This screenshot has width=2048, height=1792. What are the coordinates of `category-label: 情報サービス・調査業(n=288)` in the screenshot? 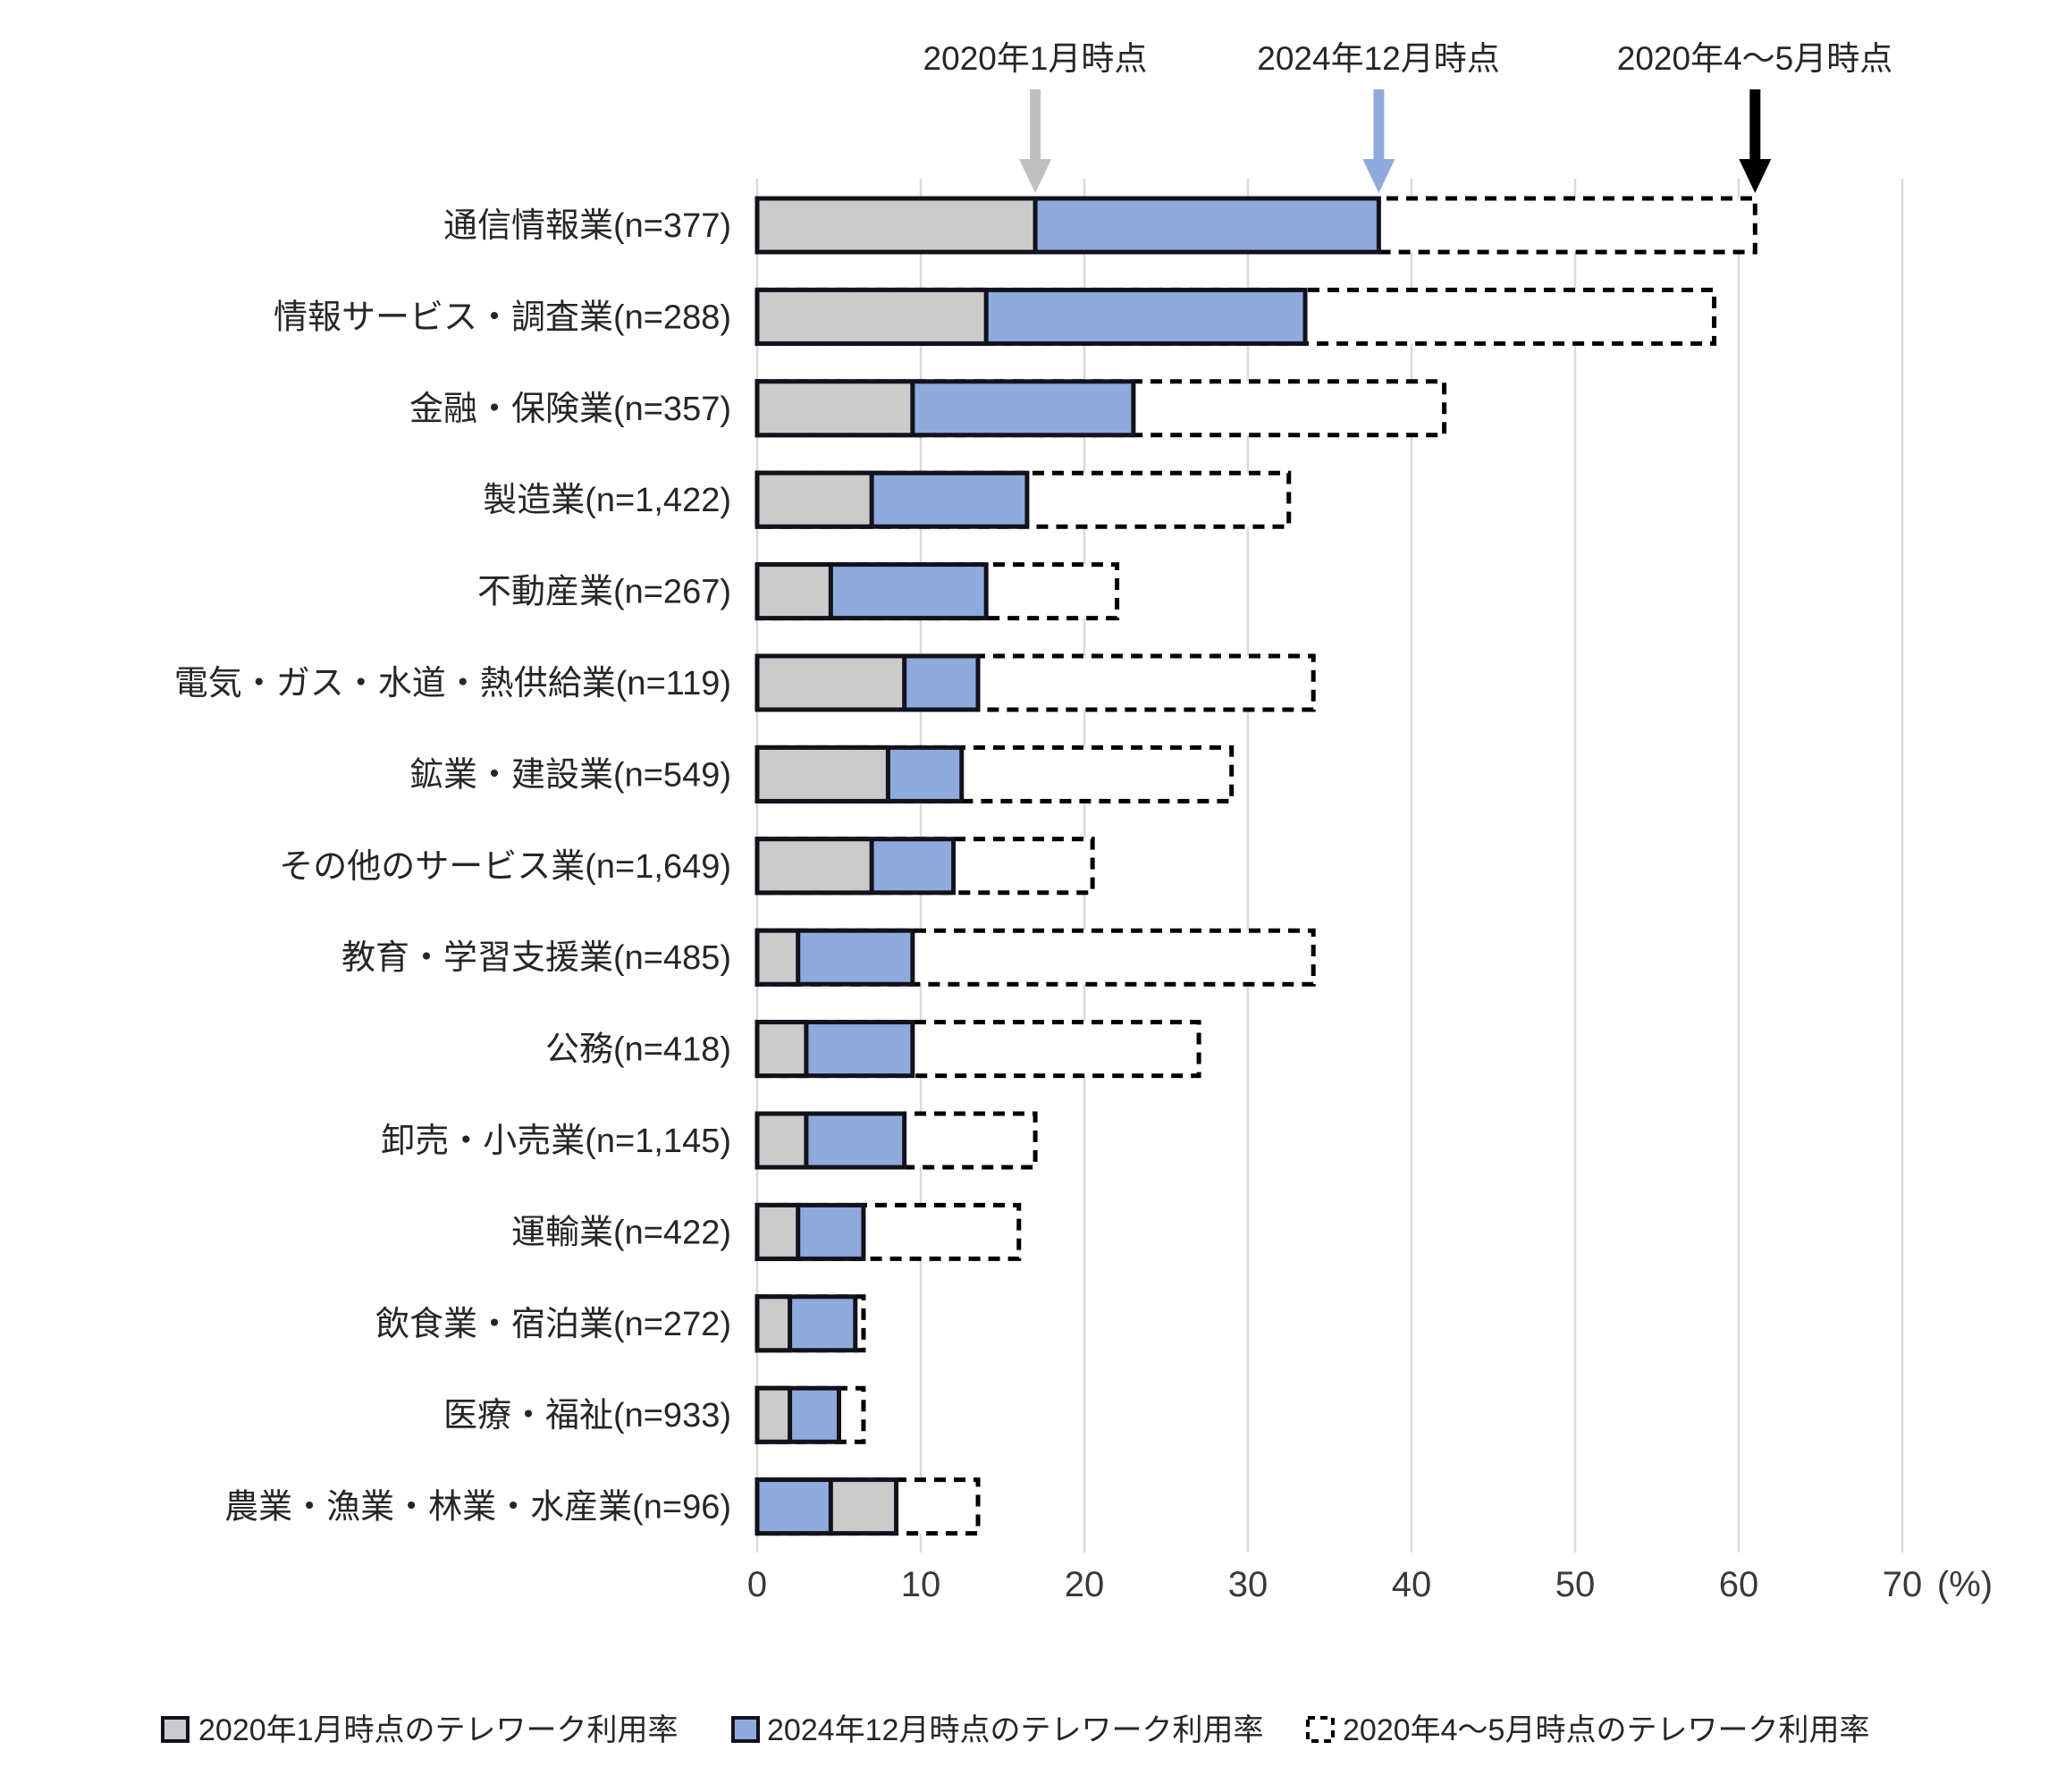 It's located at (502, 318).